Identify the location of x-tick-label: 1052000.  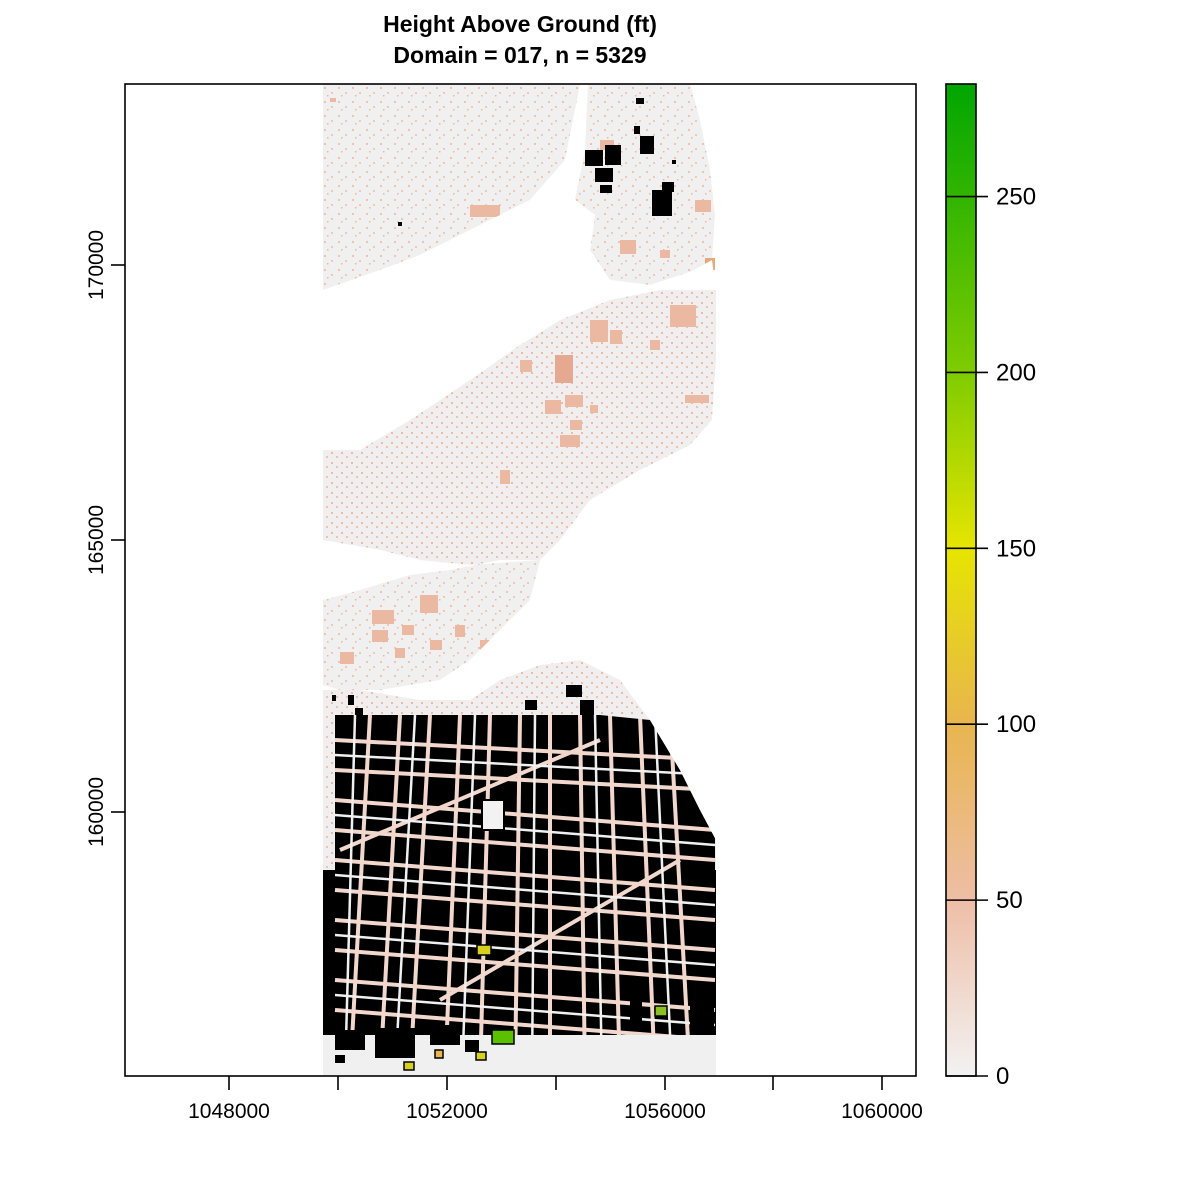
(447, 1111).